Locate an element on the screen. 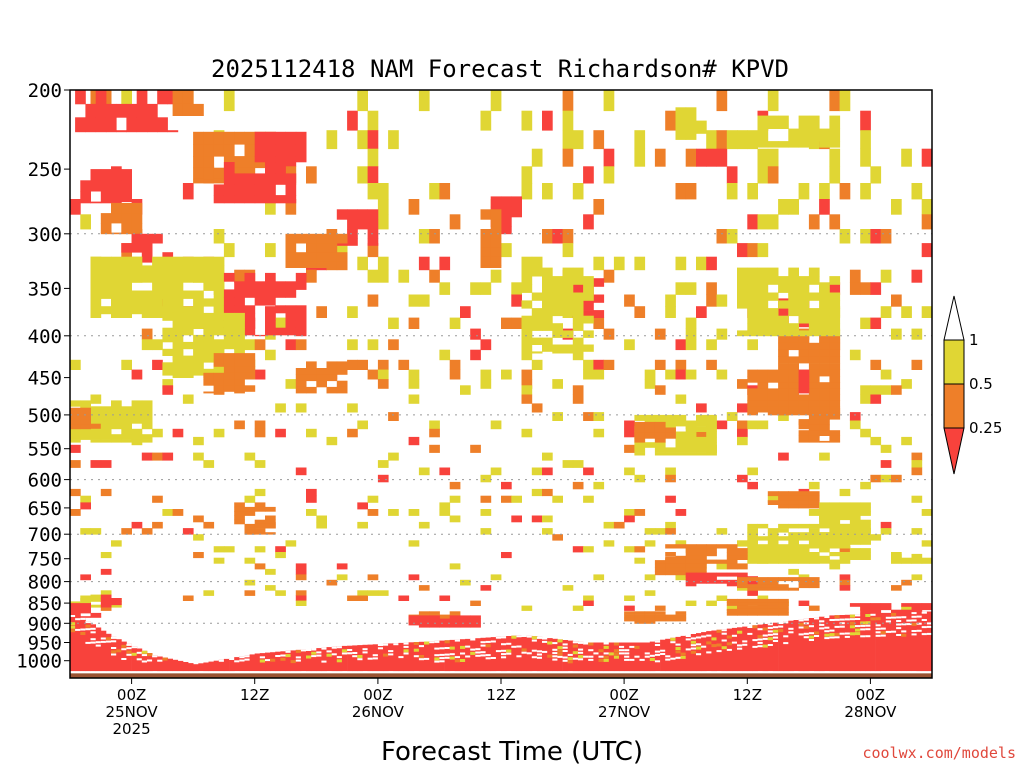 Image resolution: width=1024 pixels, height=768 pixels. legend-arrow-high is located at coordinates (954, 318).